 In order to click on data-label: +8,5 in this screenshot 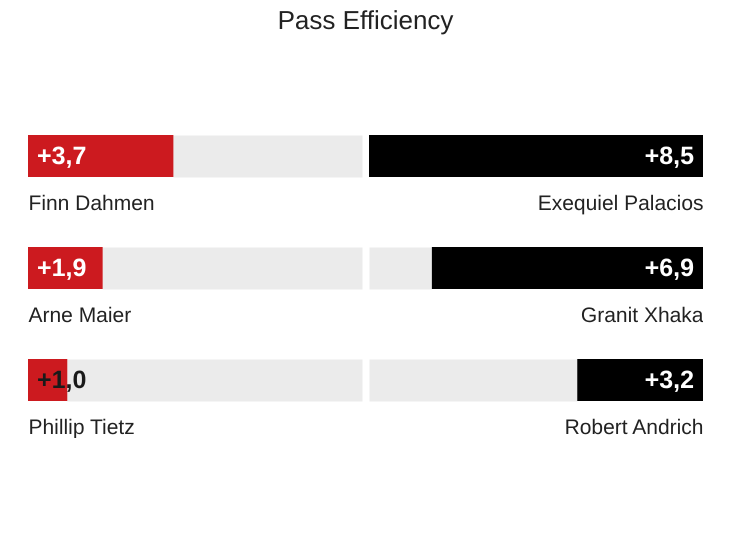, I will do `click(669, 156)`.